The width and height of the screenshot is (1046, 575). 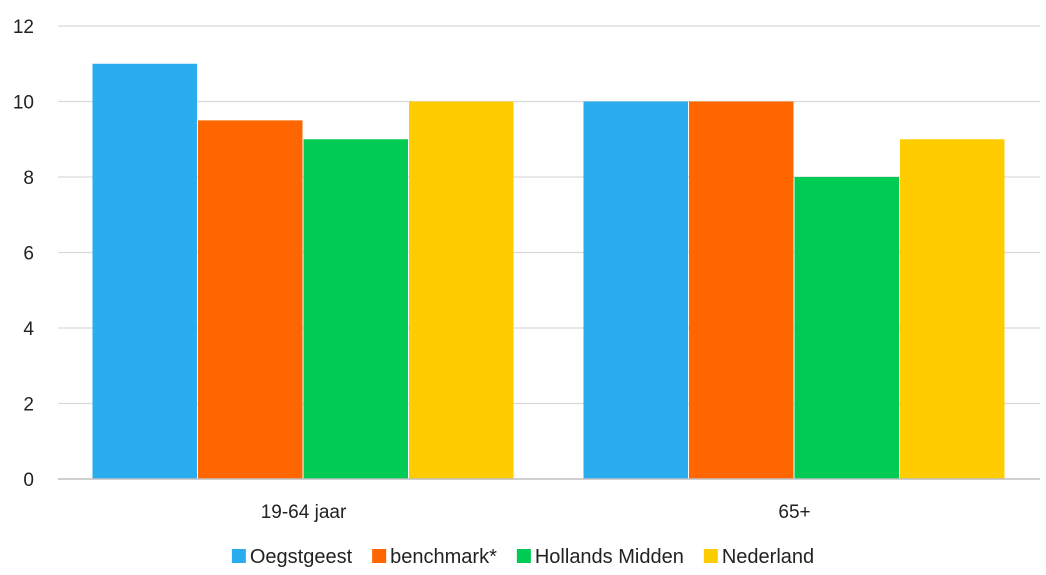 I want to click on legend-label: Hollands Midden, so click(x=609, y=557).